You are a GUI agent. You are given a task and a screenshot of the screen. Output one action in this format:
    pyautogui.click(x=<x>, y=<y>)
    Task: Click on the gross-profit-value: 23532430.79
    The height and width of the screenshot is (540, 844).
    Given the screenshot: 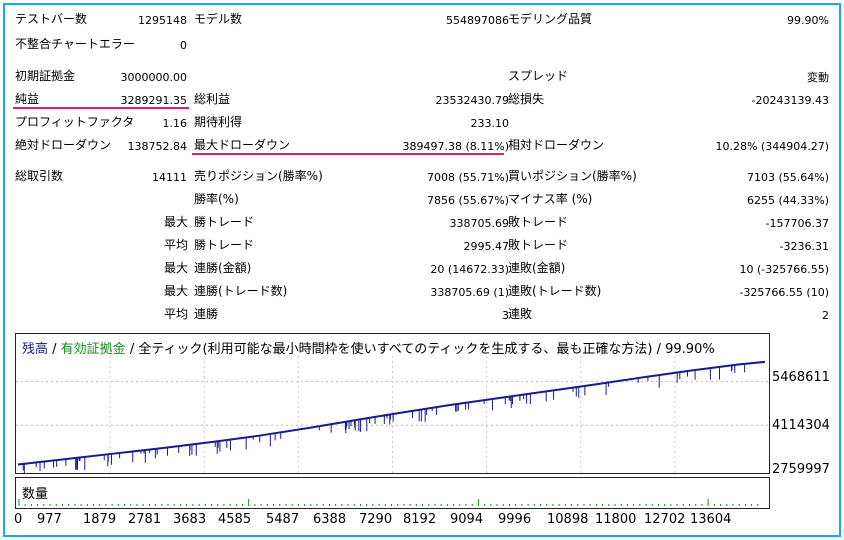 What is the action you would take?
    pyautogui.click(x=472, y=100)
    